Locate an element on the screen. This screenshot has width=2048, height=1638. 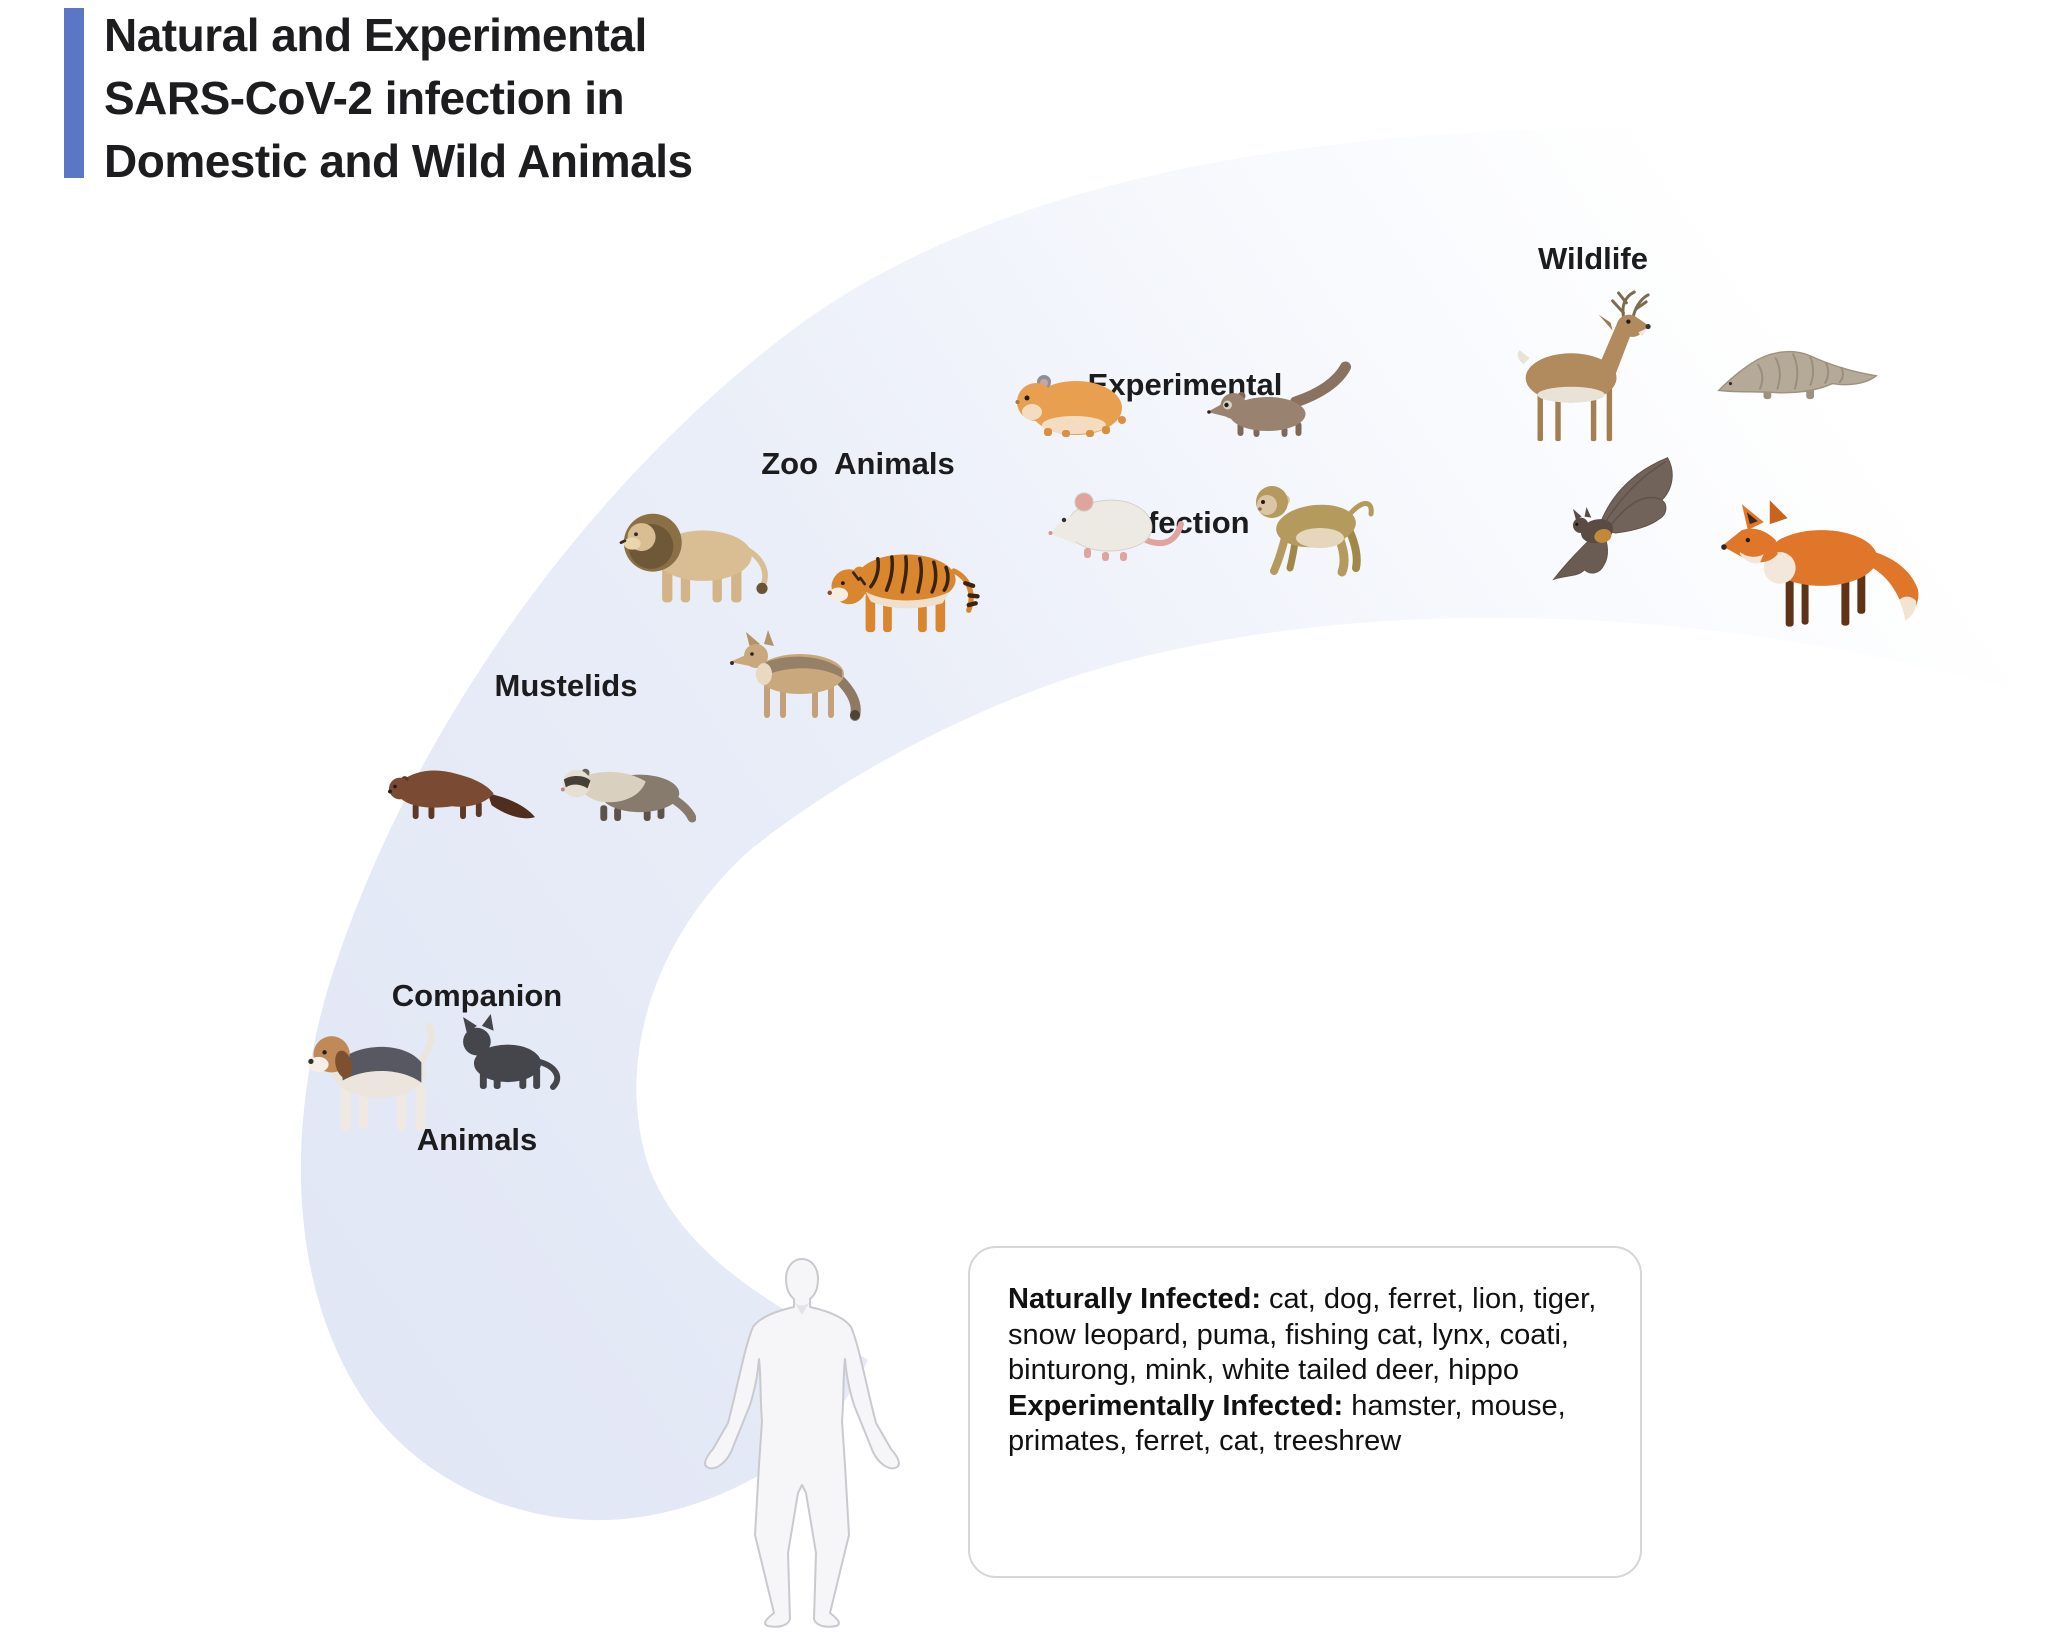
mustelids-label: Mustelids is located at coordinates (566, 685).